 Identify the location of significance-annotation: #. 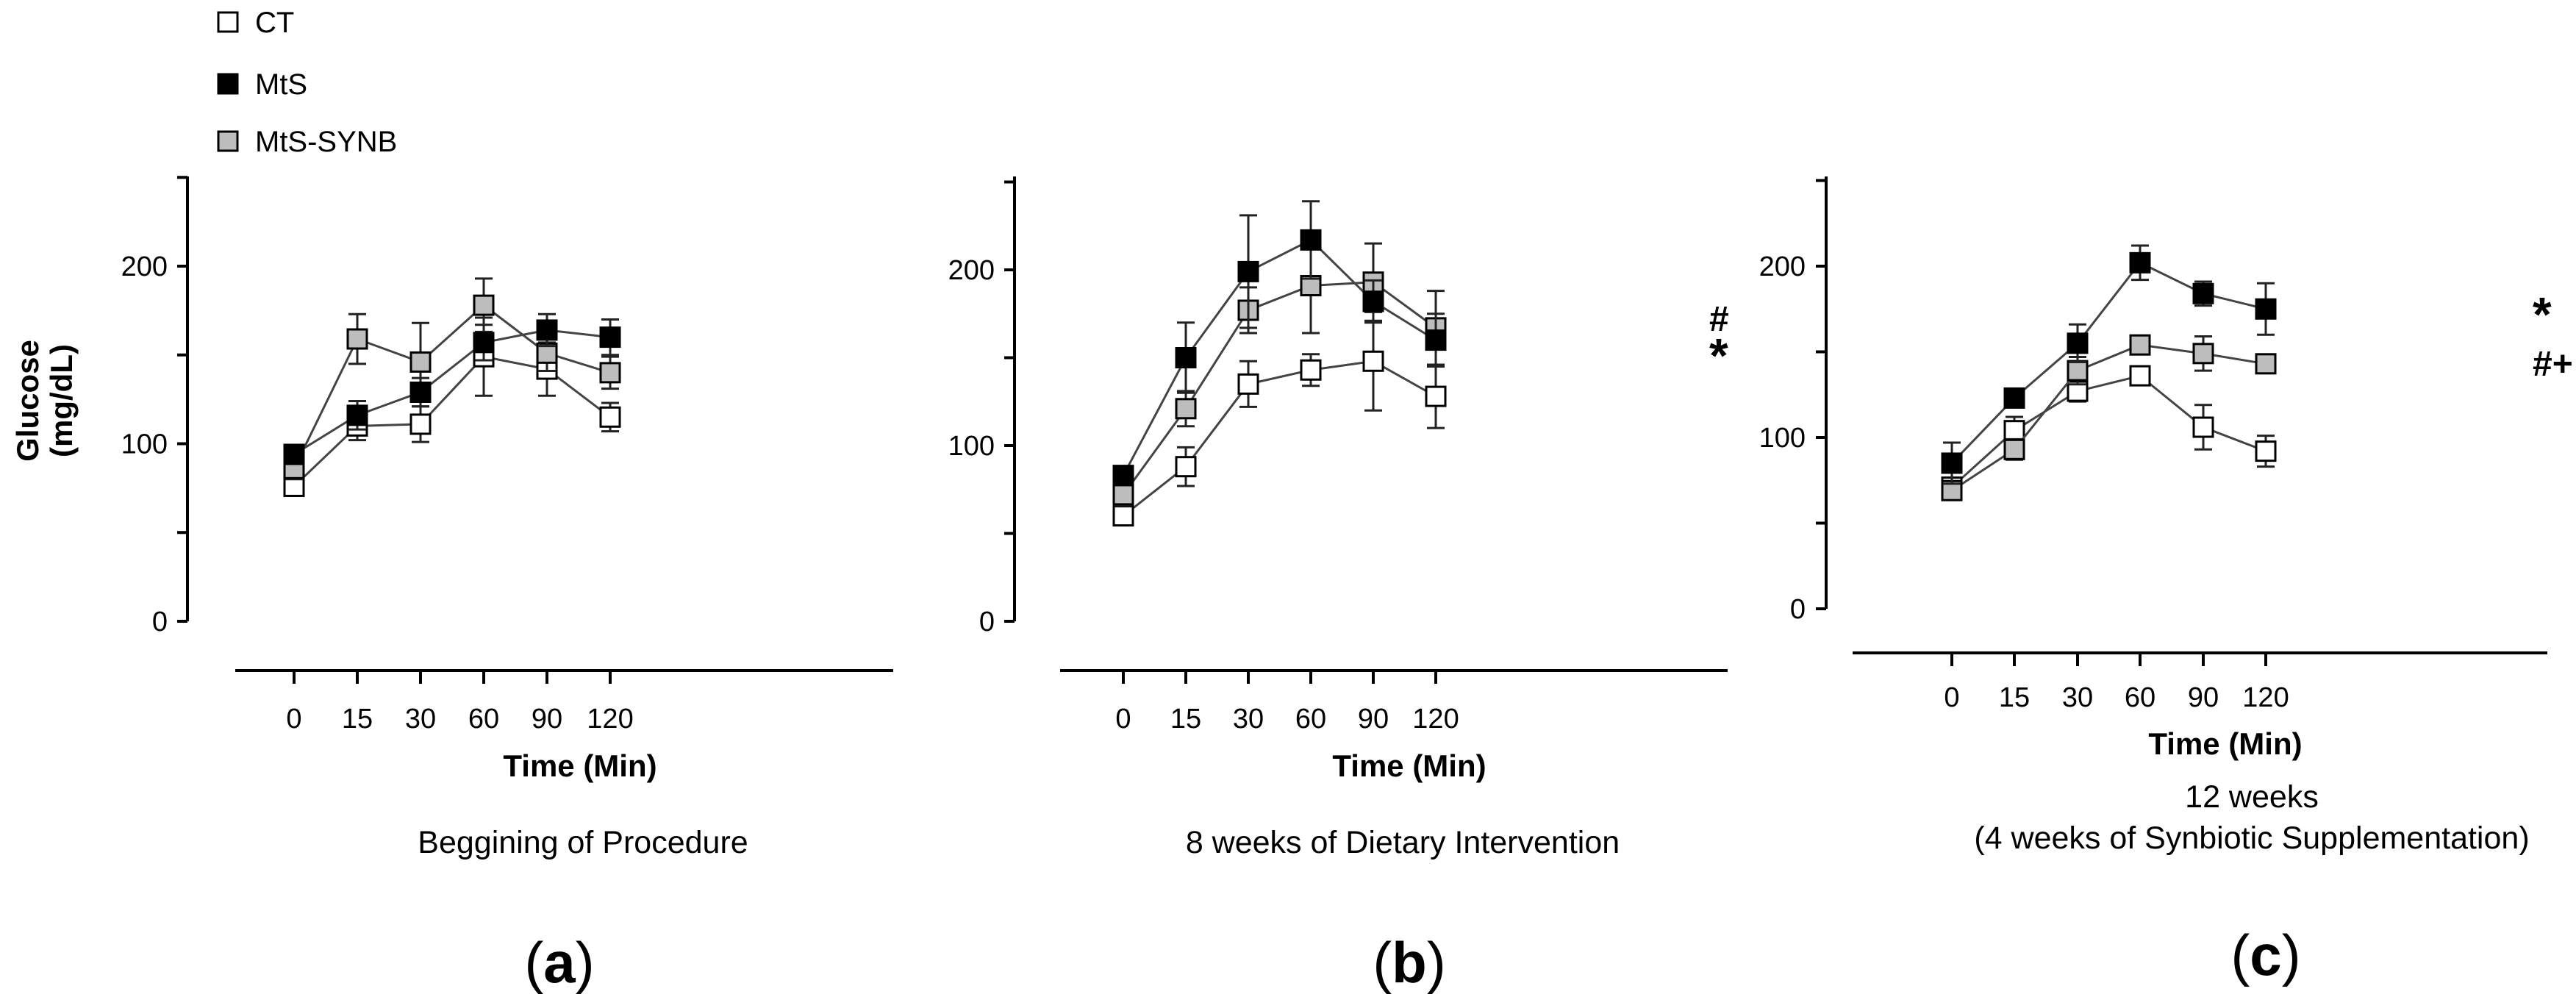
(1719, 320).